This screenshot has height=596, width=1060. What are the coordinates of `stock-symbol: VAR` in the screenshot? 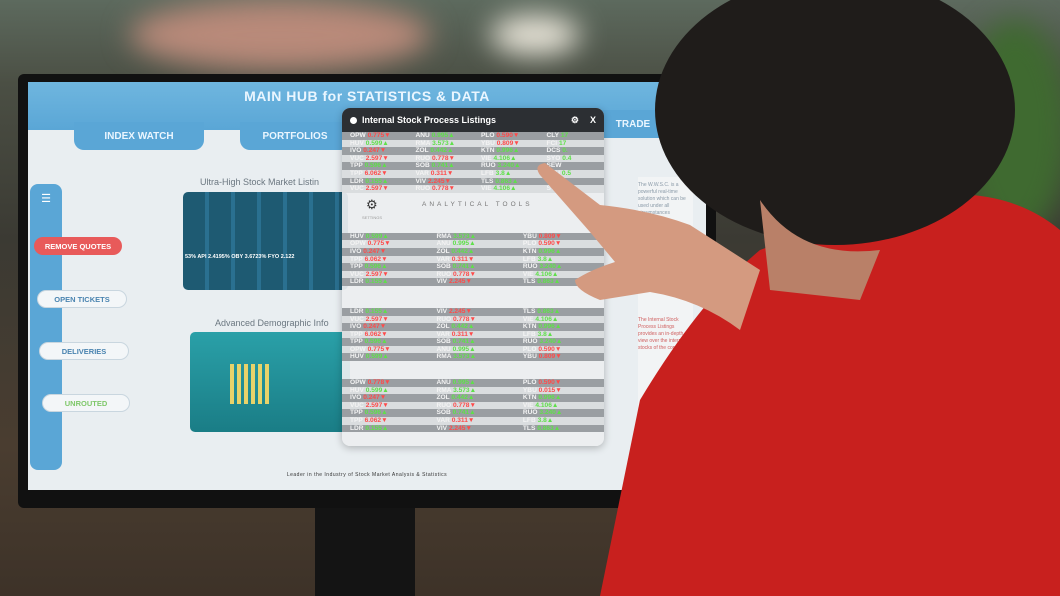 It's located at (443, 421).